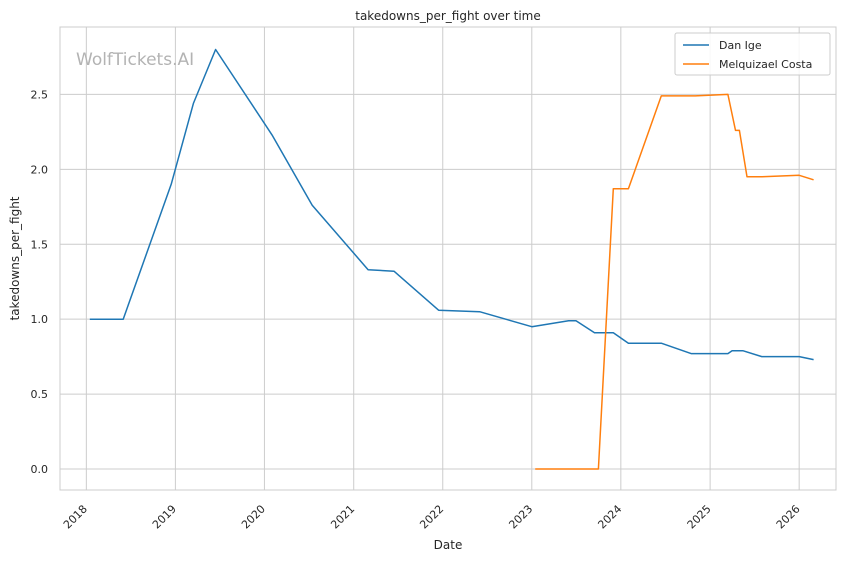 This screenshot has height=561, width=844. I want to click on legend: Dan Ige Melquizael Costa, so click(752, 54).